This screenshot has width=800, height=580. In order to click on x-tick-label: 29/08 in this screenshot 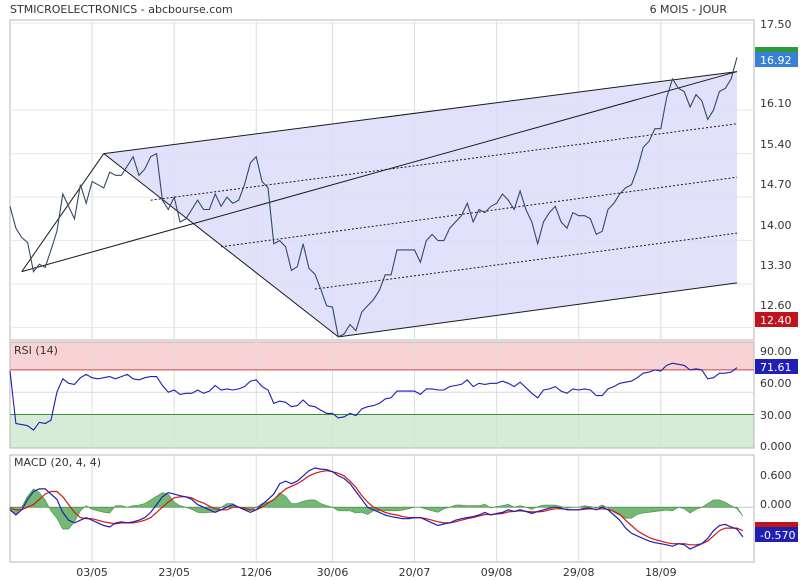, I will do `click(579, 572)`.